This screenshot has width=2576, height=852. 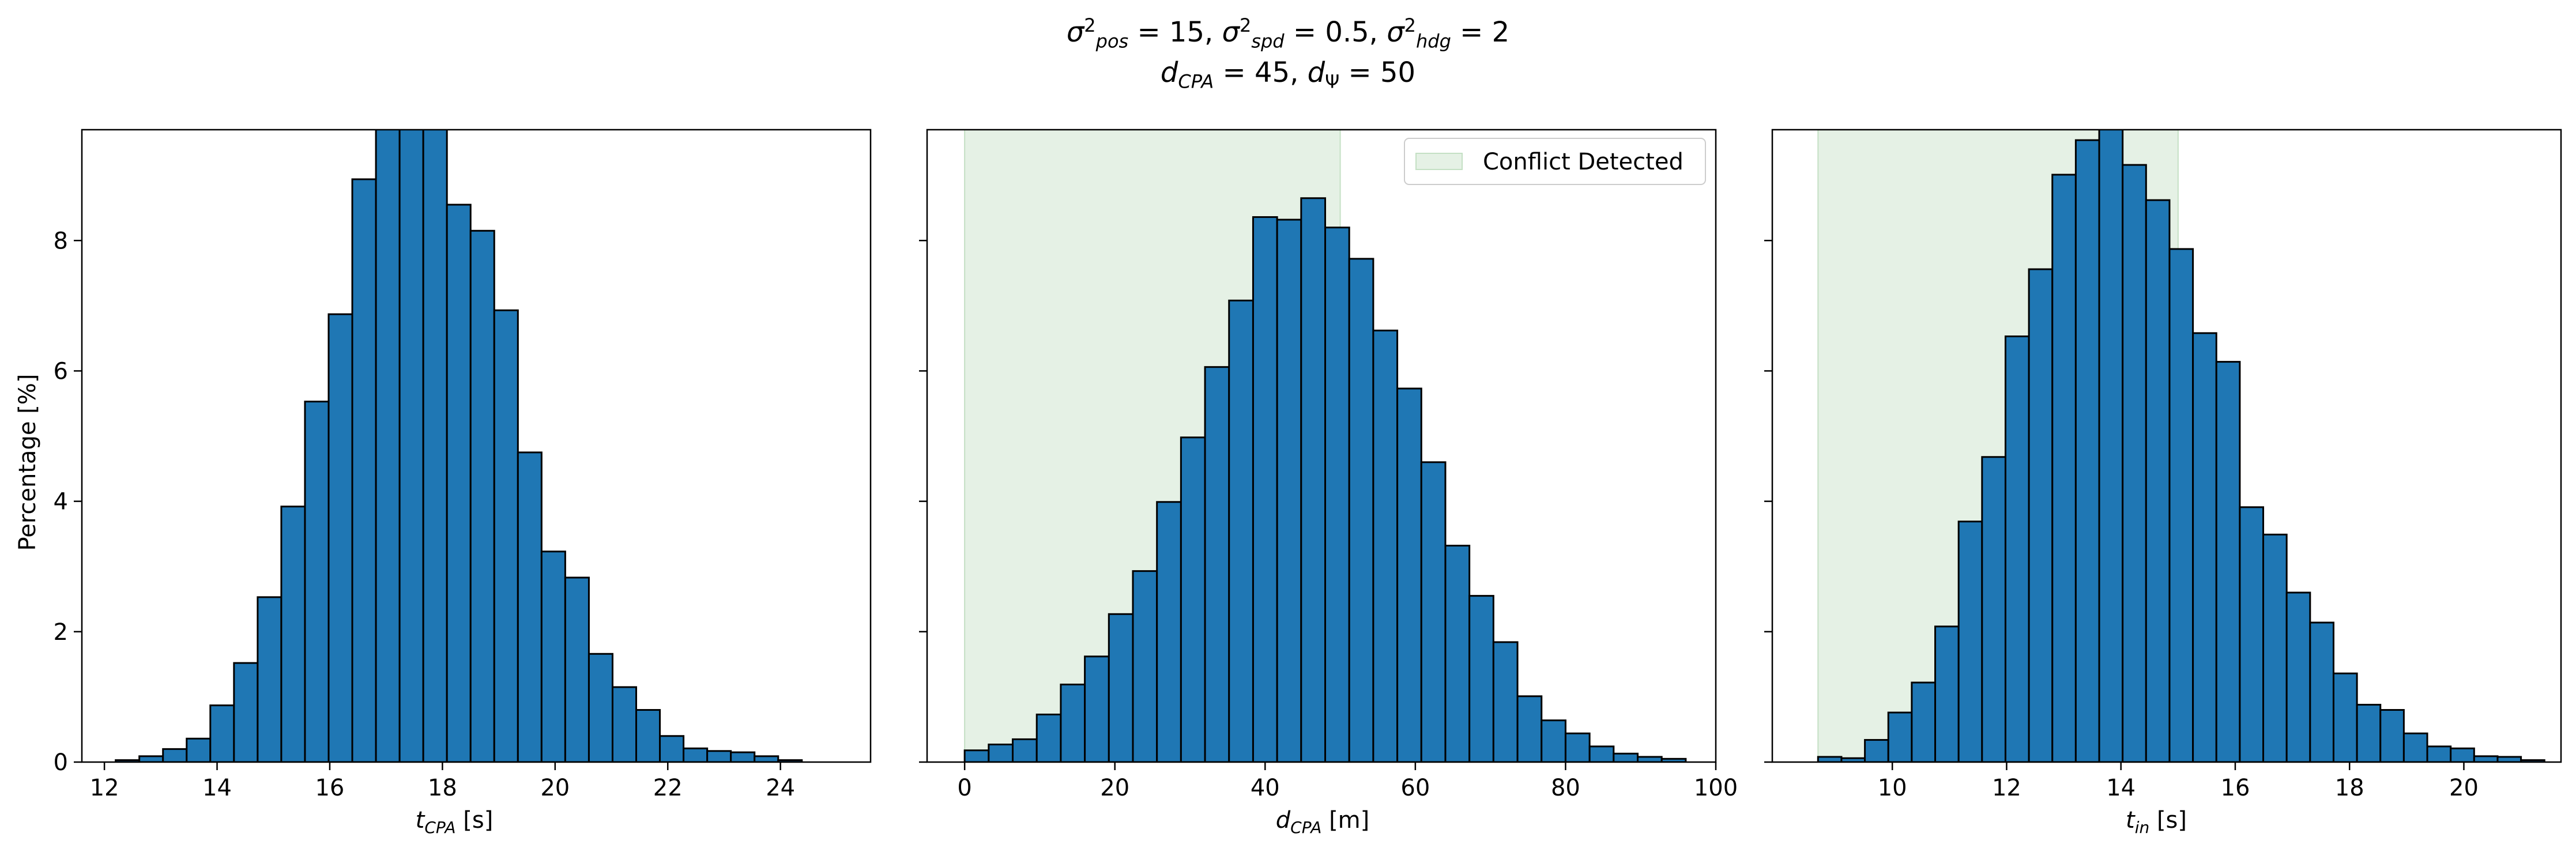 I want to click on xlabel-panel-1: tCPA [s], so click(x=454, y=822).